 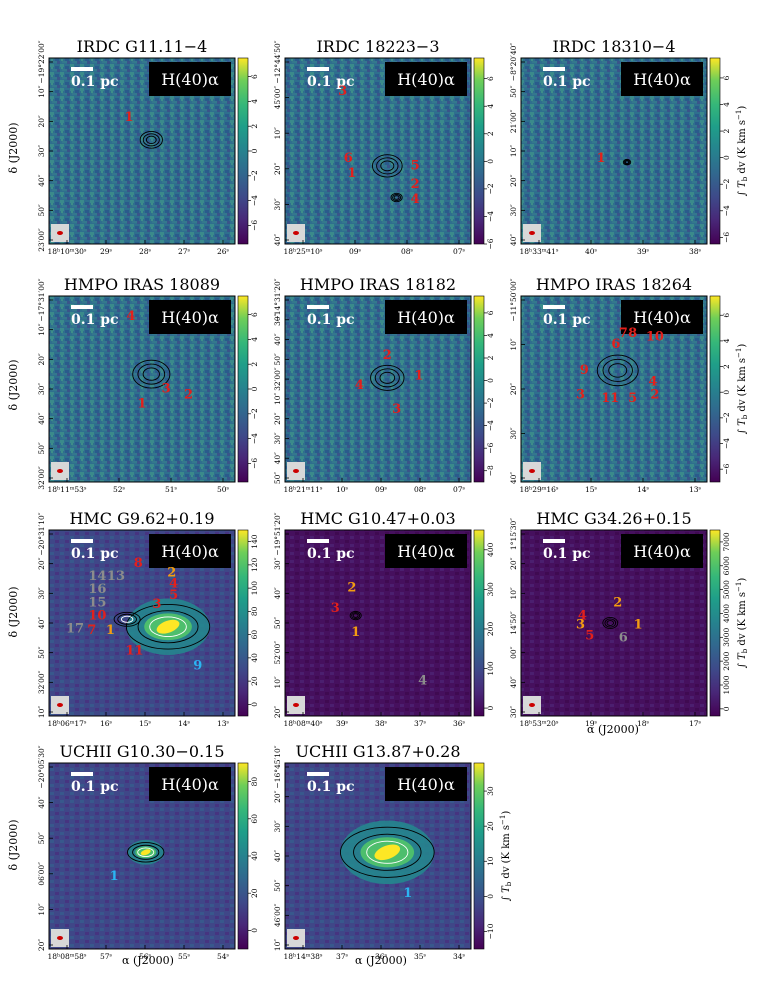 I want to click on colorbar-tick-label: 6, so click(x=726, y=315).